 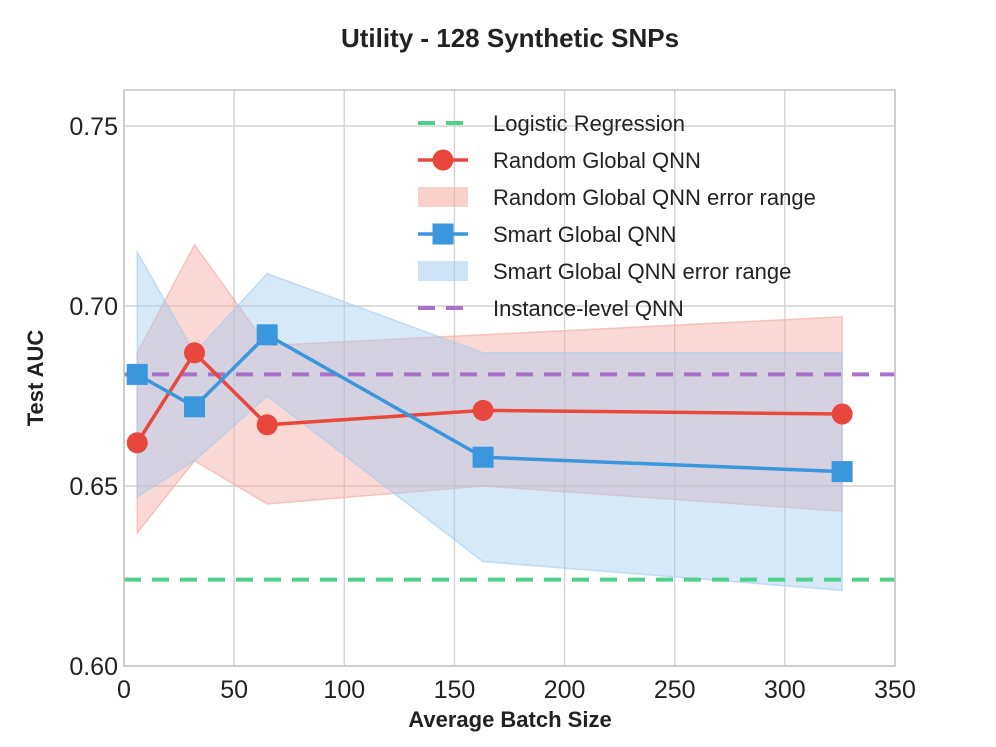 I want to click on y-tick-label: 0.70, so click(x=93, y=307).